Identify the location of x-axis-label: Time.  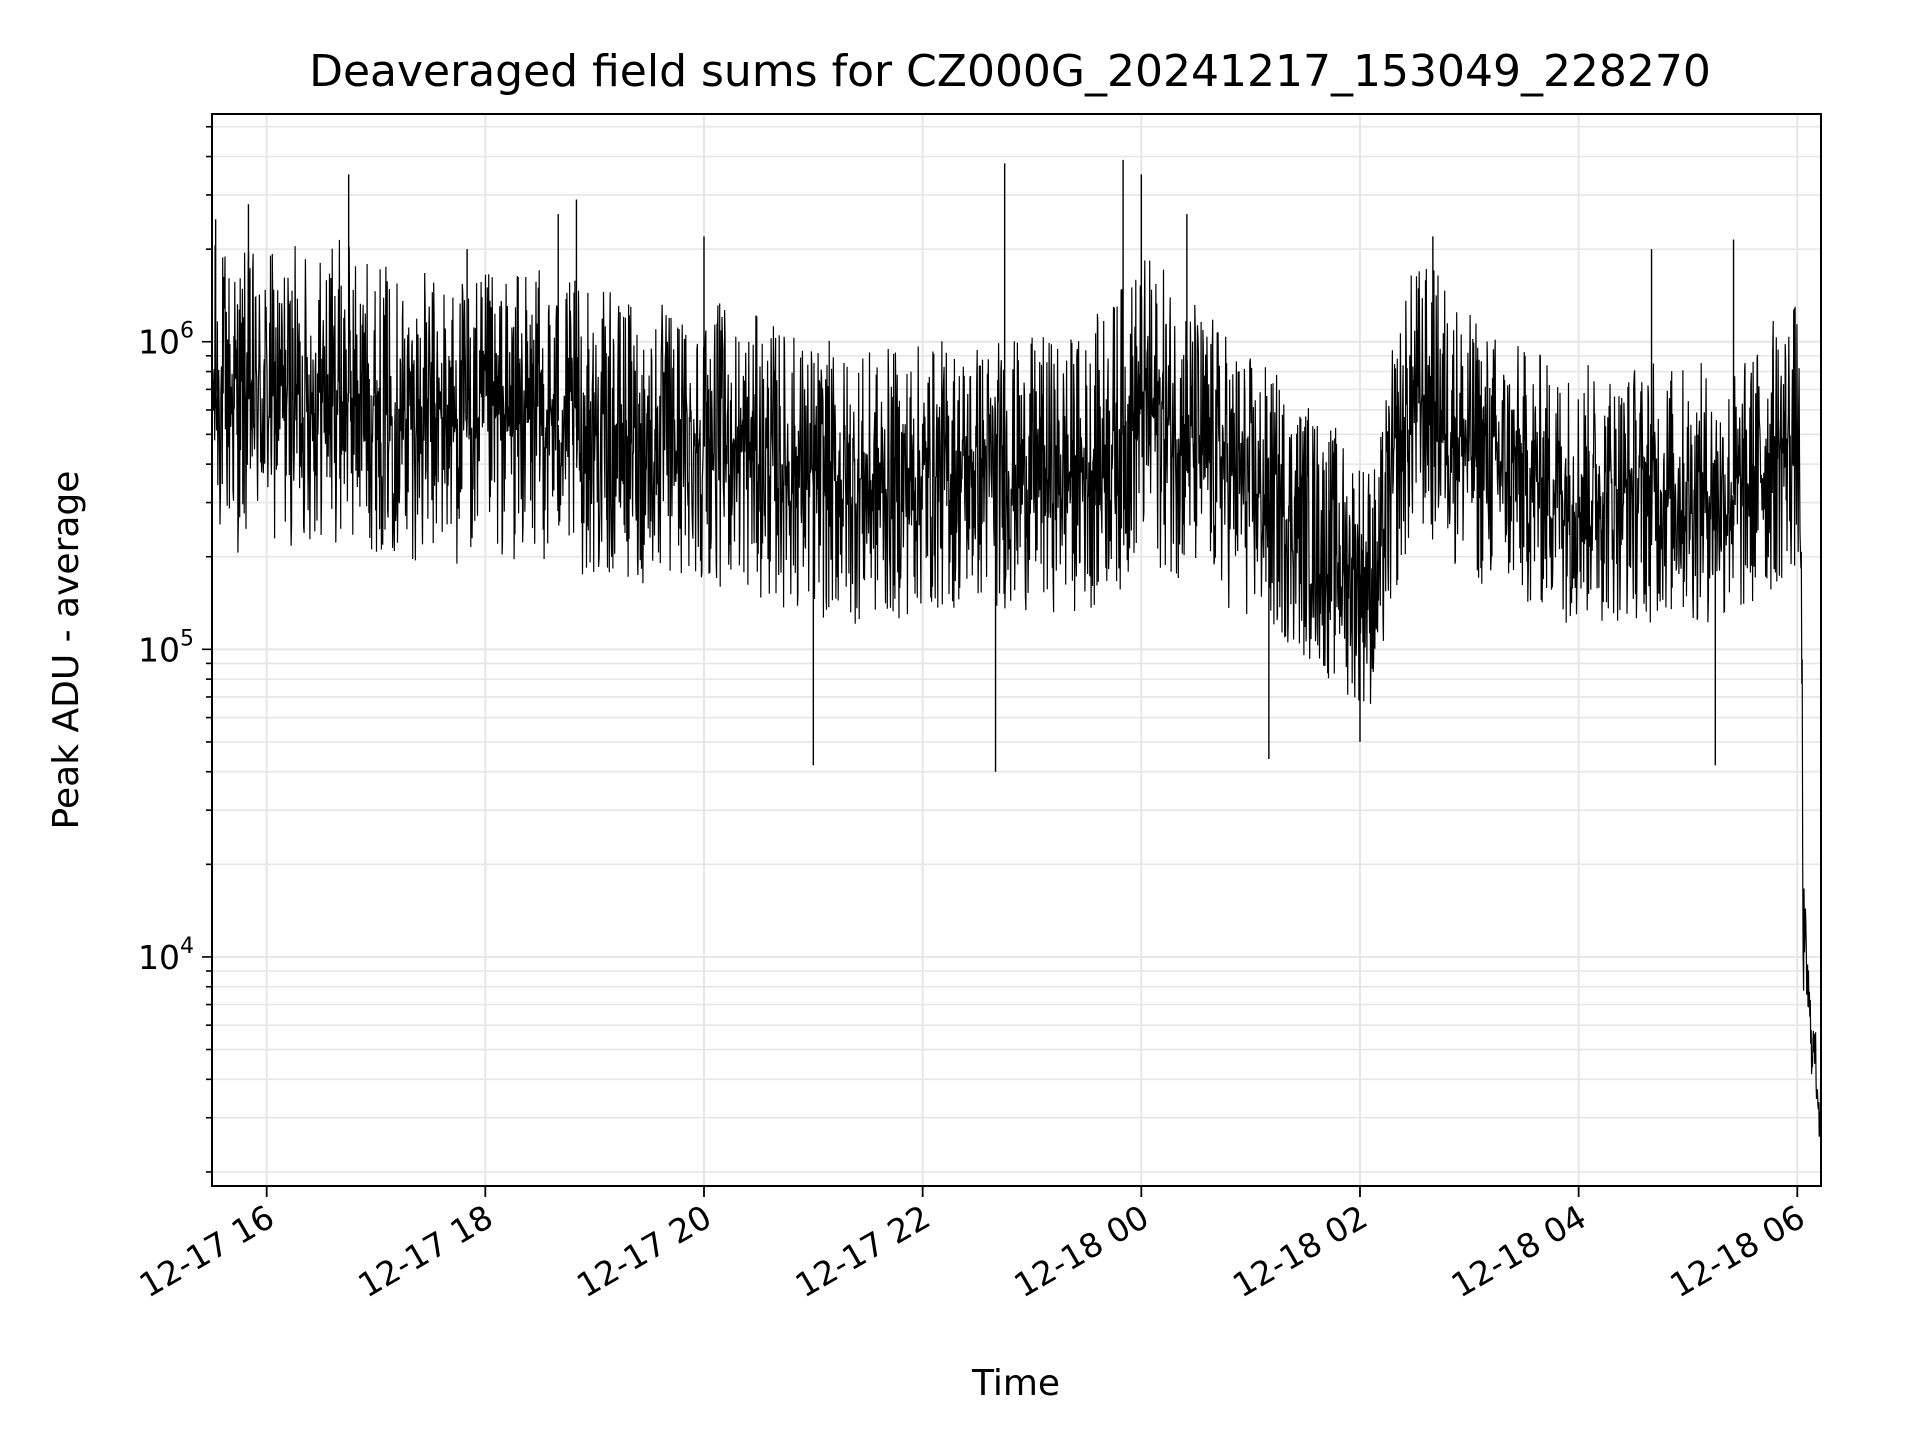
(1015, 1383).